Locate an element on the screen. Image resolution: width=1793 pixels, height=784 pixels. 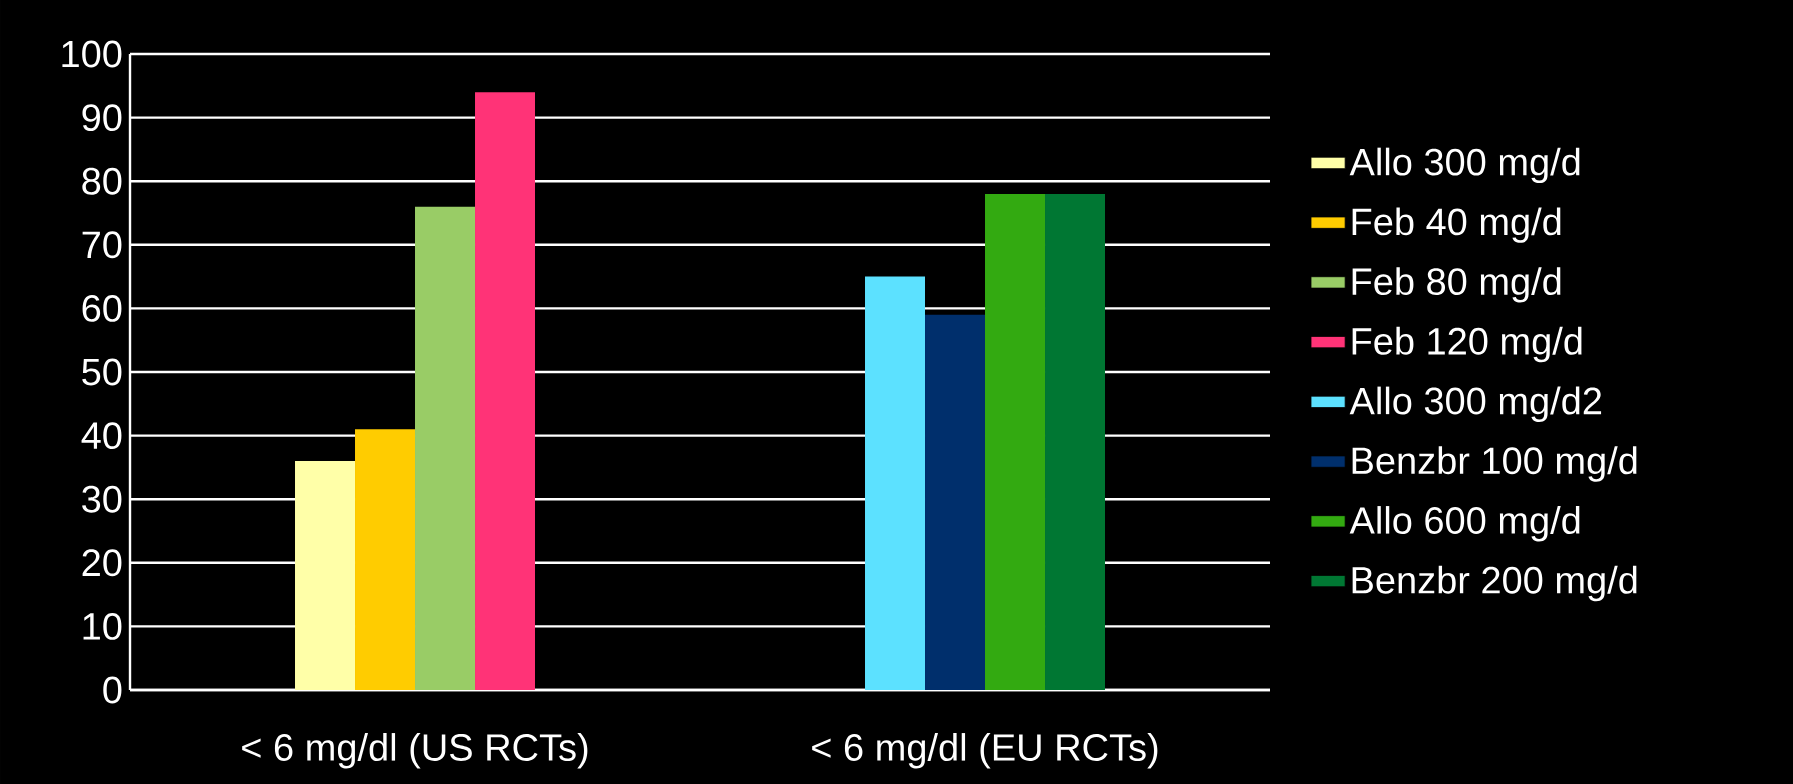
y-tick-label: 80 is located at coordinates (102, 181).